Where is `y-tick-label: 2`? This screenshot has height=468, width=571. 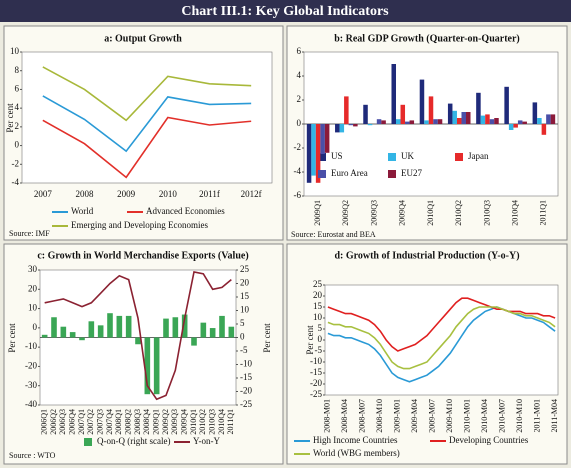
y-tick-label: 2 is located at coordinates (299, 99).